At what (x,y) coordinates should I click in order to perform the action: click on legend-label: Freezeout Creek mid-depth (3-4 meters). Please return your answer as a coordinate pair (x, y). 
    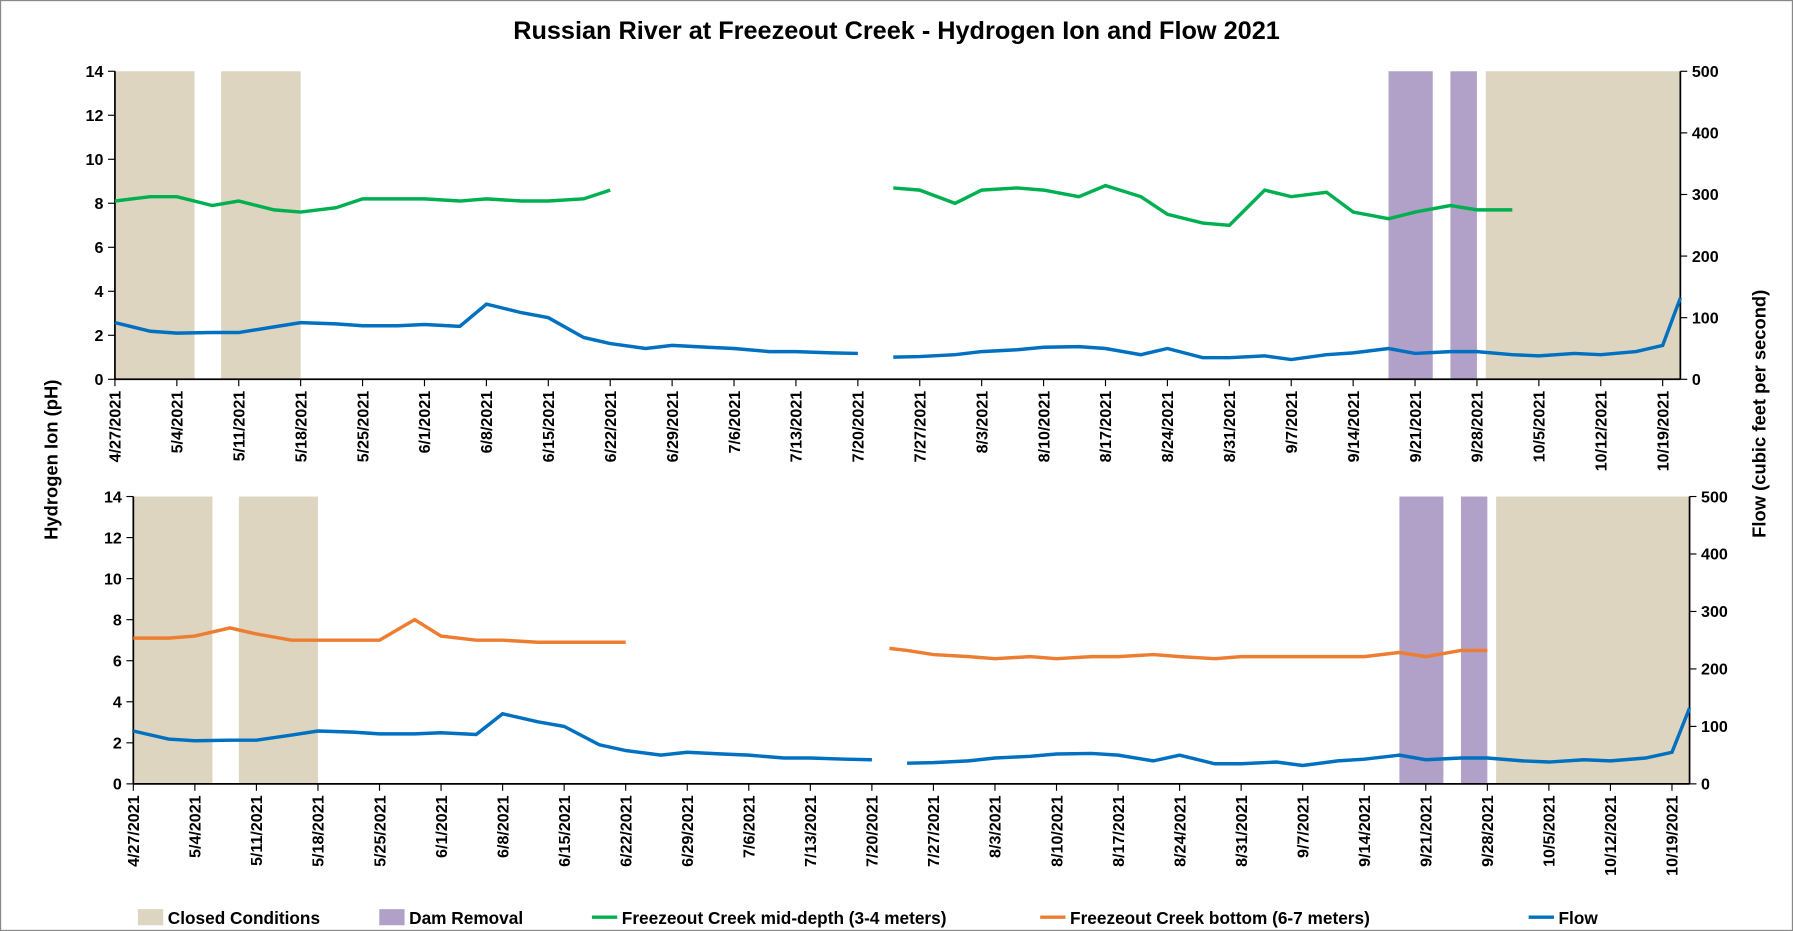
    Looking at the image, I should click on (784, 918).